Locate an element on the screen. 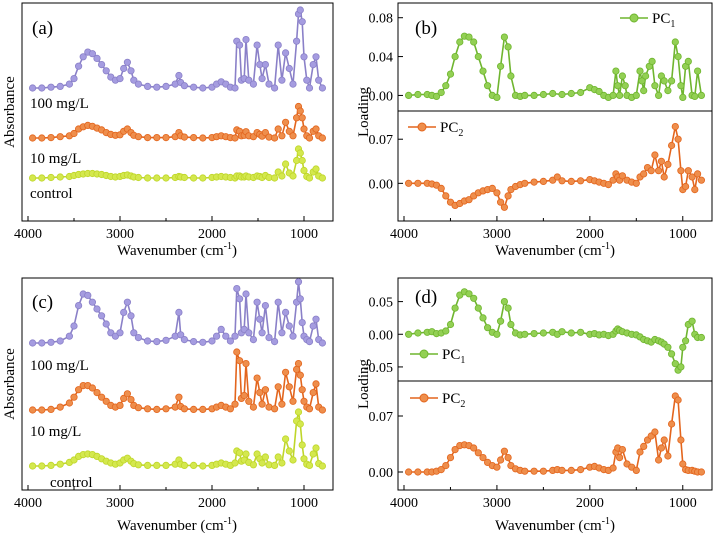 This screenshot has width=716, height=538. panel-d-legend-pc2: PC2 is located at coordinates (437, 400).